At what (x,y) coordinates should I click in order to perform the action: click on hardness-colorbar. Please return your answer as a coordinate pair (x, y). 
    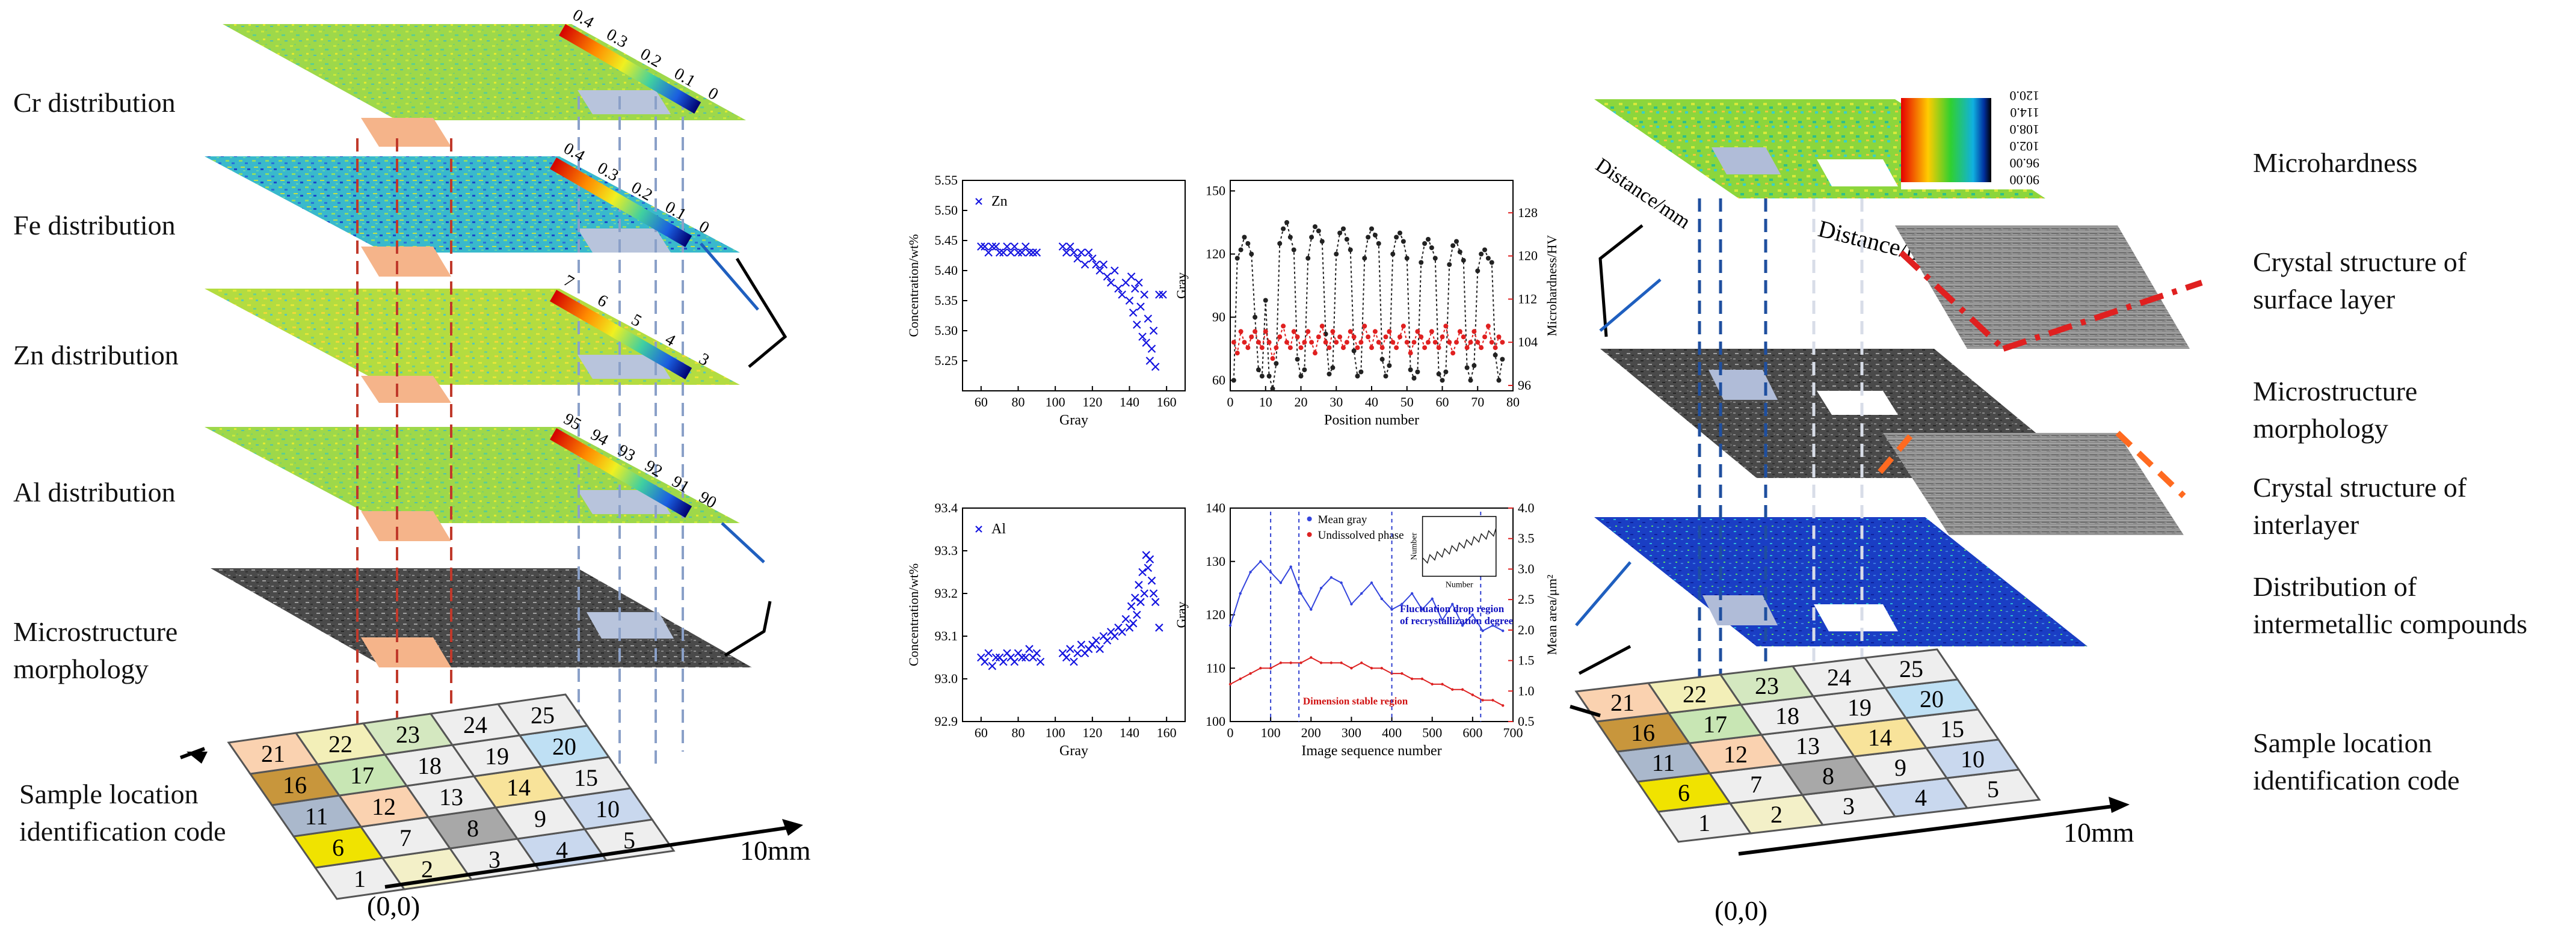
    Looking at the image, I should click on (1994, 141).